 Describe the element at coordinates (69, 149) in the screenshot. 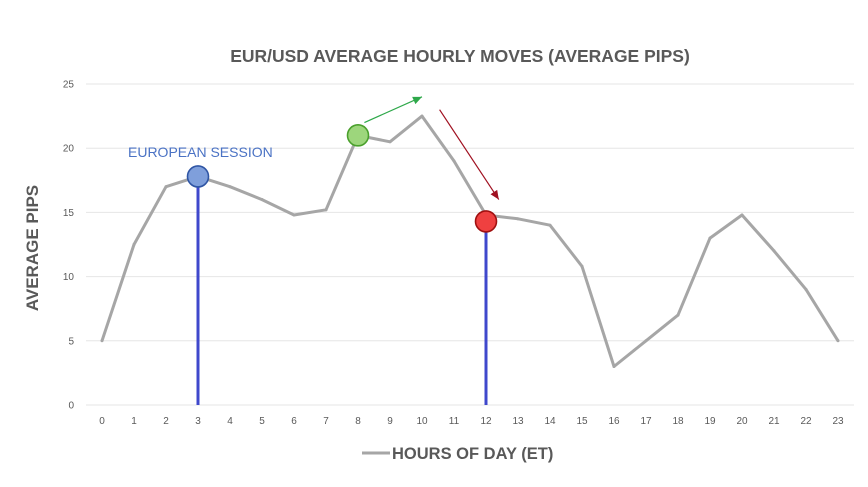

I see `y-tick-label-4: 20` at that location.